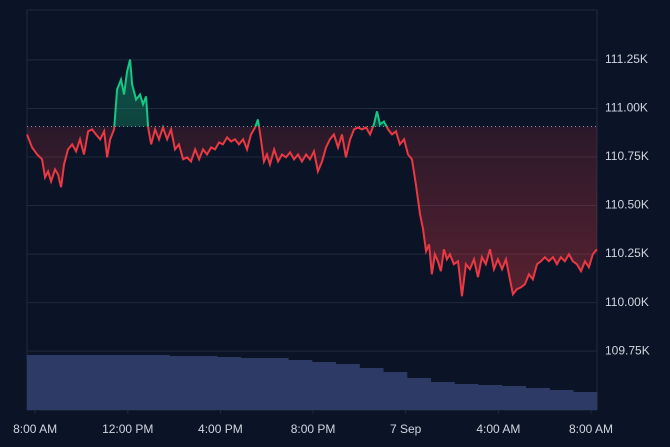 The height and width of the screenshot is (447, 670). I want to click on y-tick-label: 110.00K, so click(627, 302).